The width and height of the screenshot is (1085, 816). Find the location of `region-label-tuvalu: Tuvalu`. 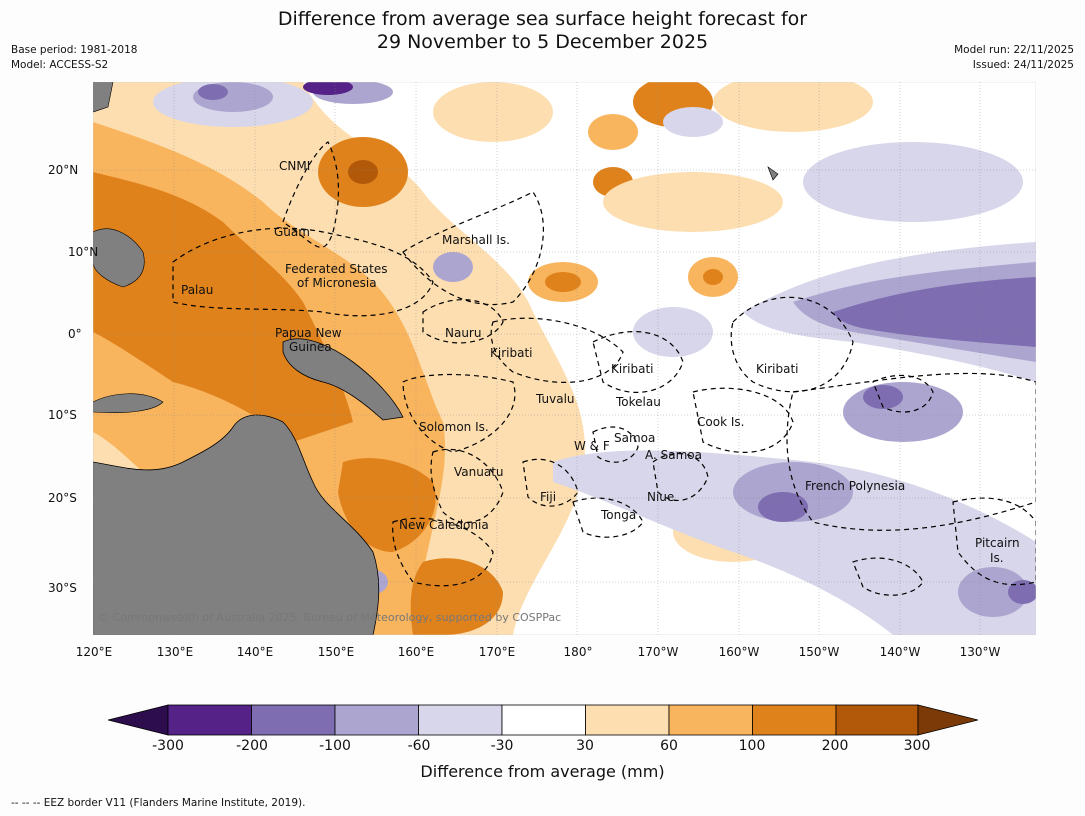

region-label-tuvalu: Tuvalu is located at coordinates (555, 399).